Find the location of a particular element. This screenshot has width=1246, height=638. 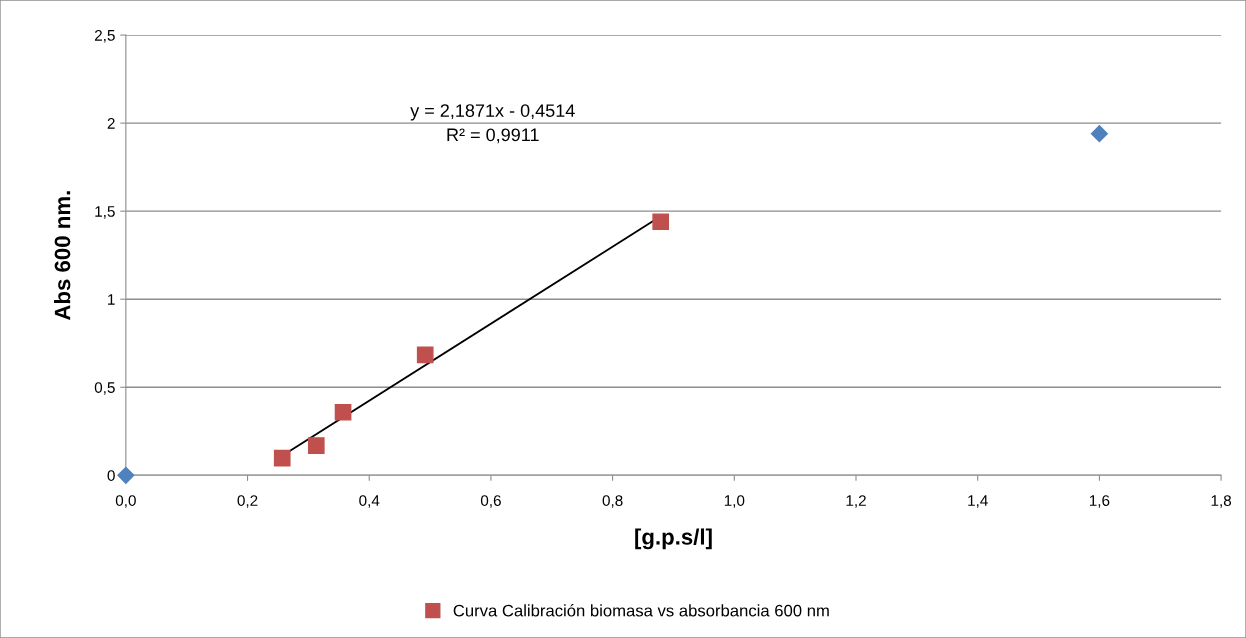

x-tick-label: 1,0 is located at coordinates (734, 501).